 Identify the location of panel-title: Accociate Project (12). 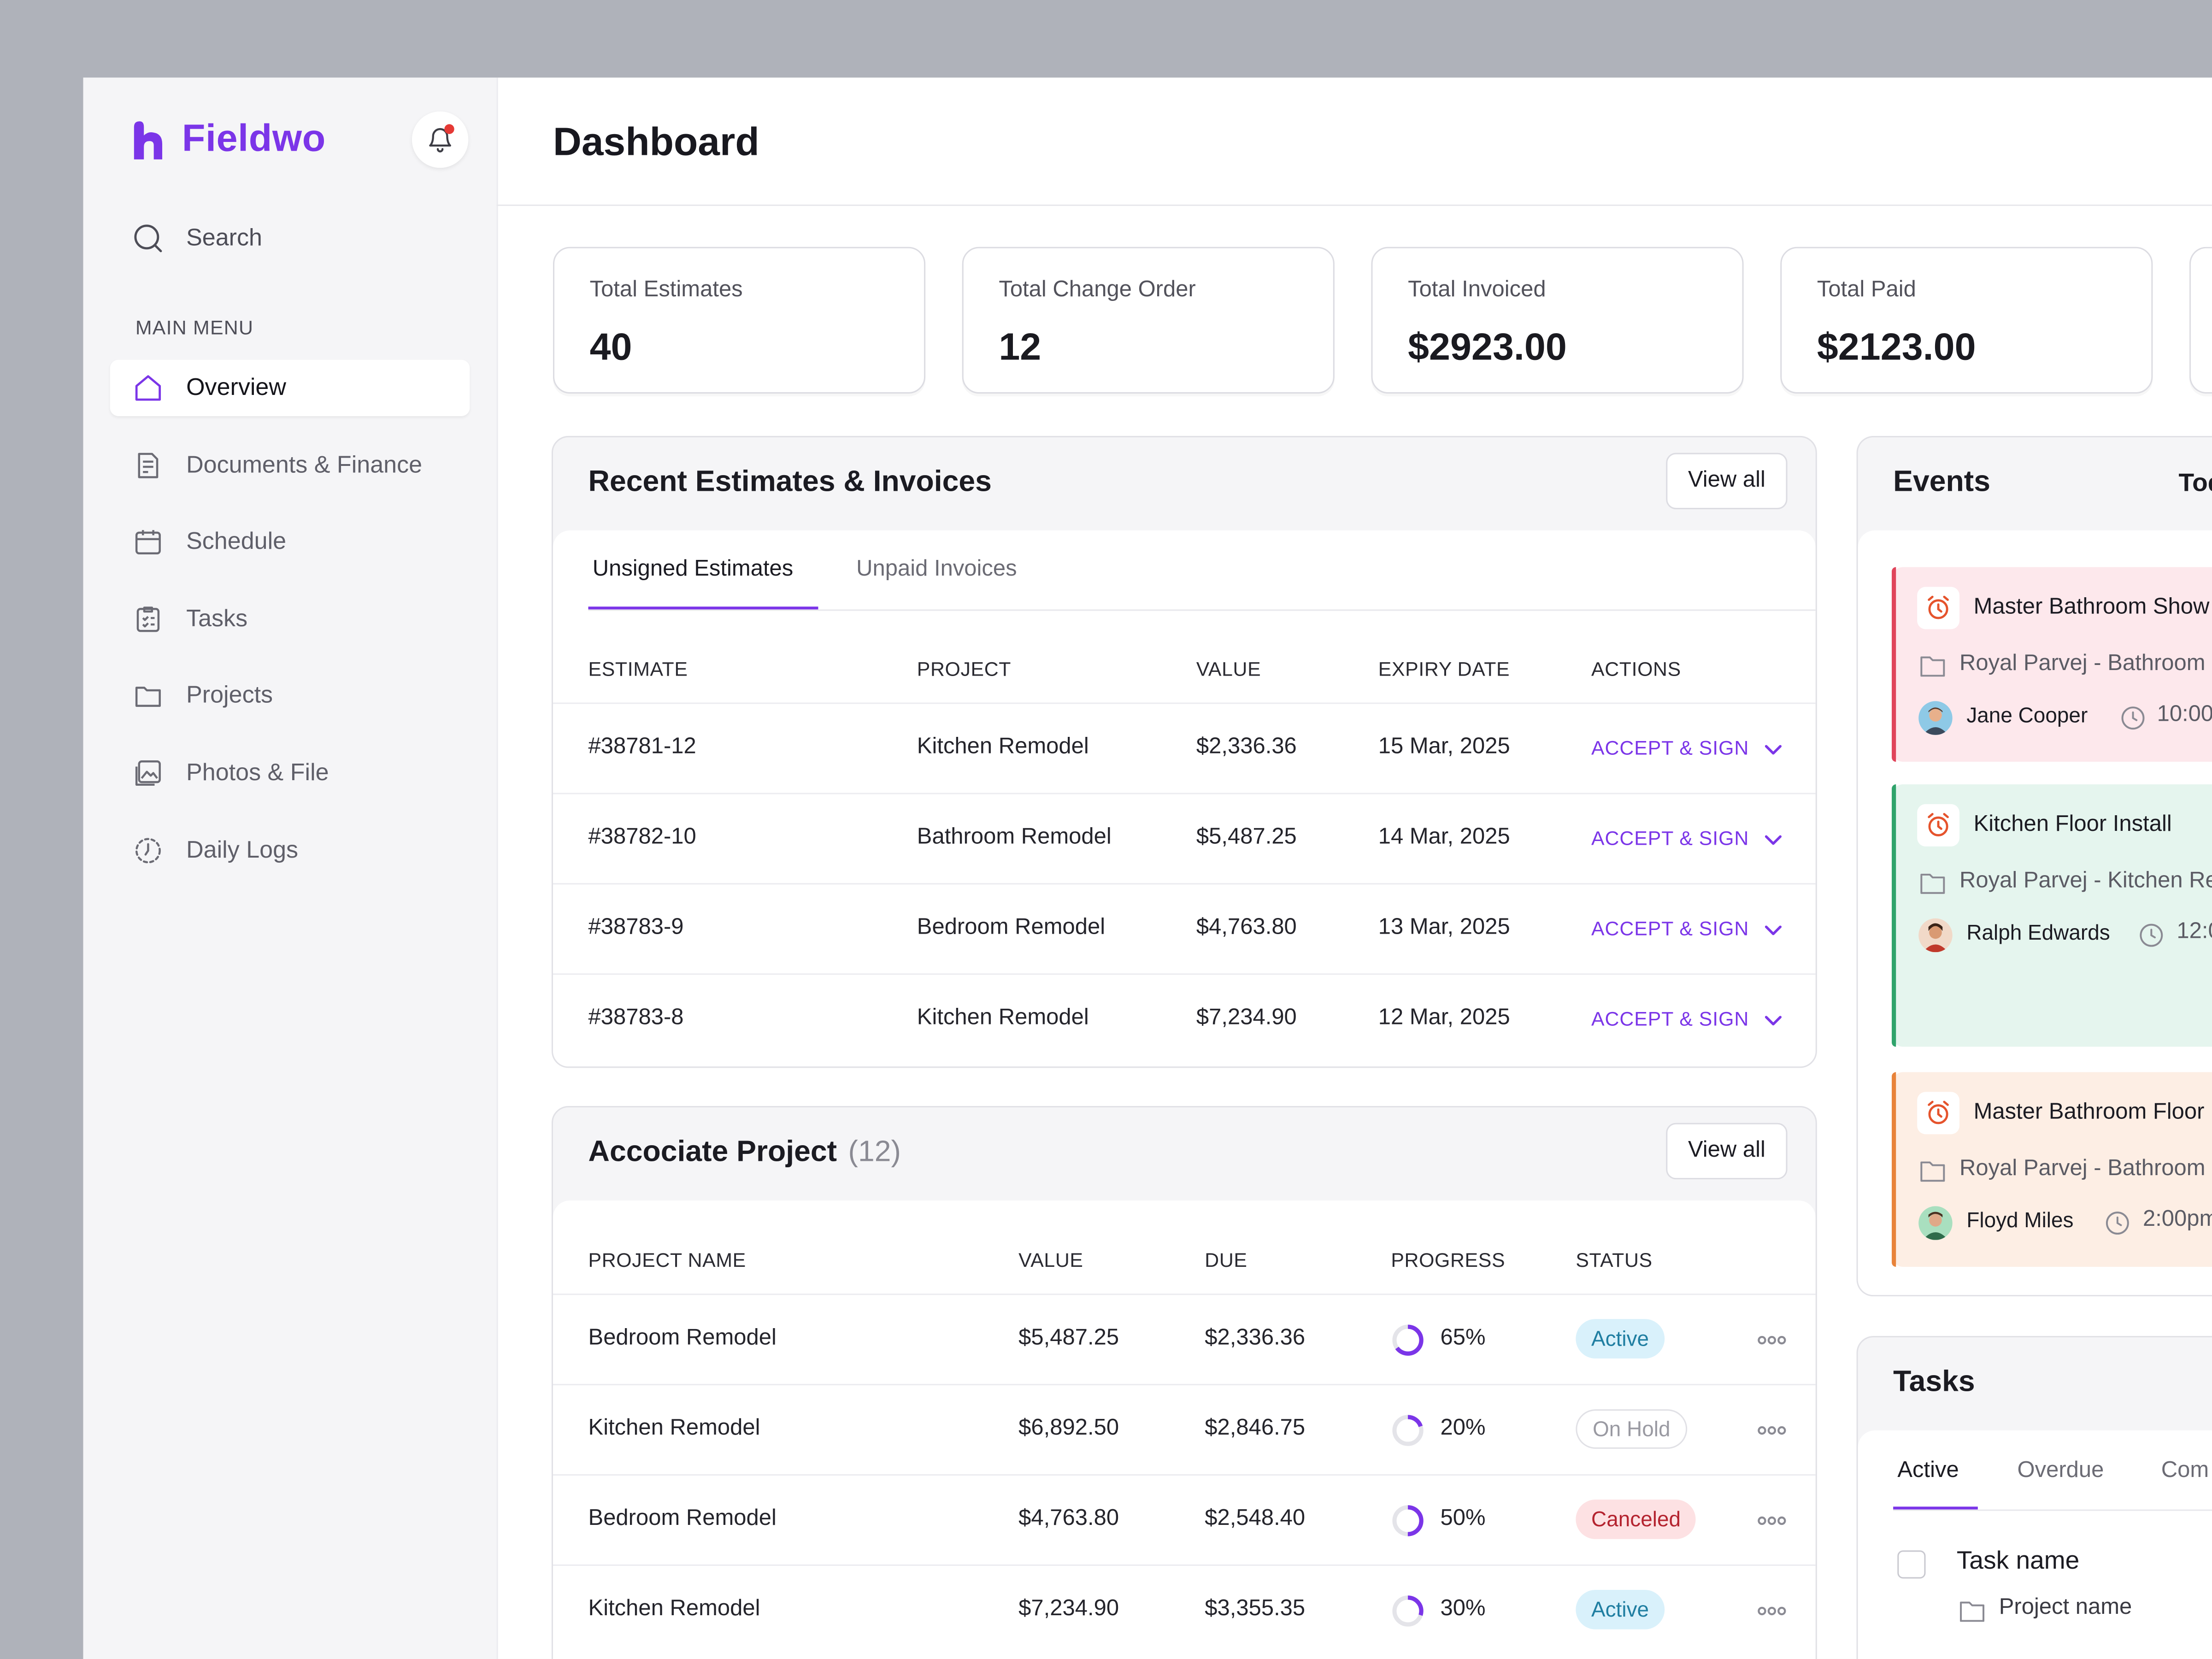
(744, 1152).